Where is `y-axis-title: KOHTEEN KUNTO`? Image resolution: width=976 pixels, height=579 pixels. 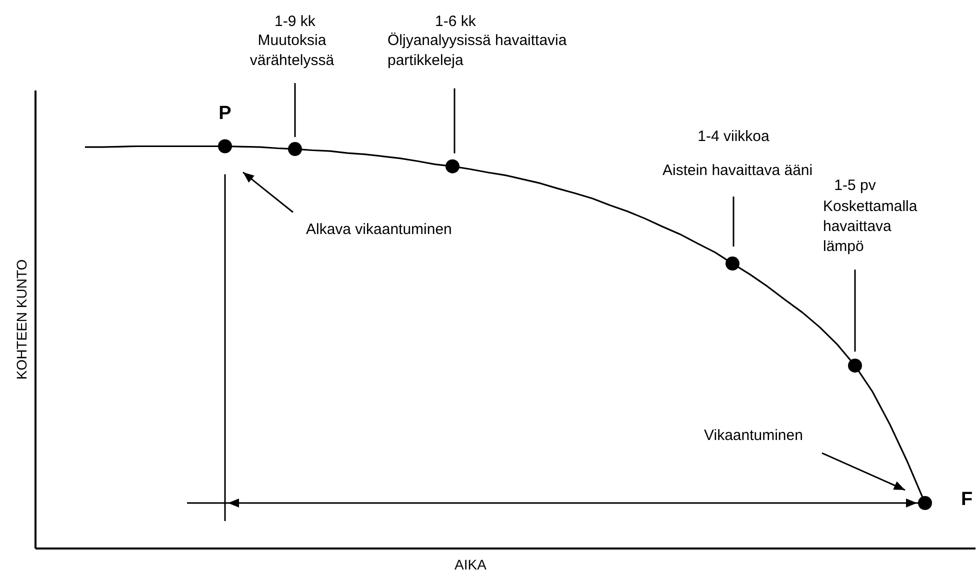
y-axis-title: KOHTEEN KUNTO is located at coordinates (22, 319).